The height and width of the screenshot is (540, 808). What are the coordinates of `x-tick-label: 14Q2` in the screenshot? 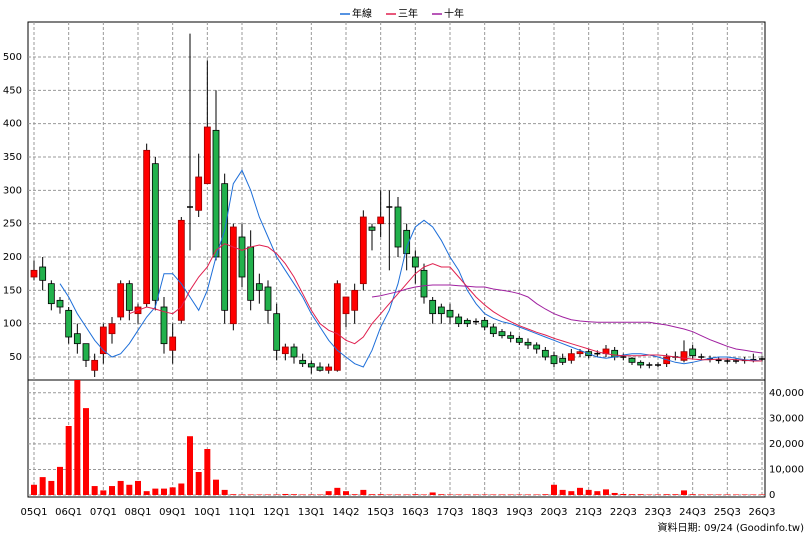 It's located at (346, 512).